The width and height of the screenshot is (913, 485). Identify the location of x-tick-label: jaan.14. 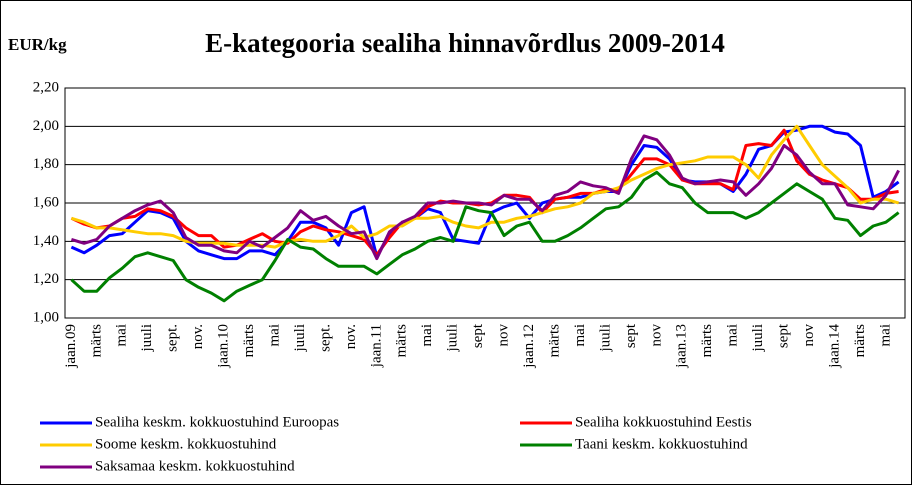
(834, 346).